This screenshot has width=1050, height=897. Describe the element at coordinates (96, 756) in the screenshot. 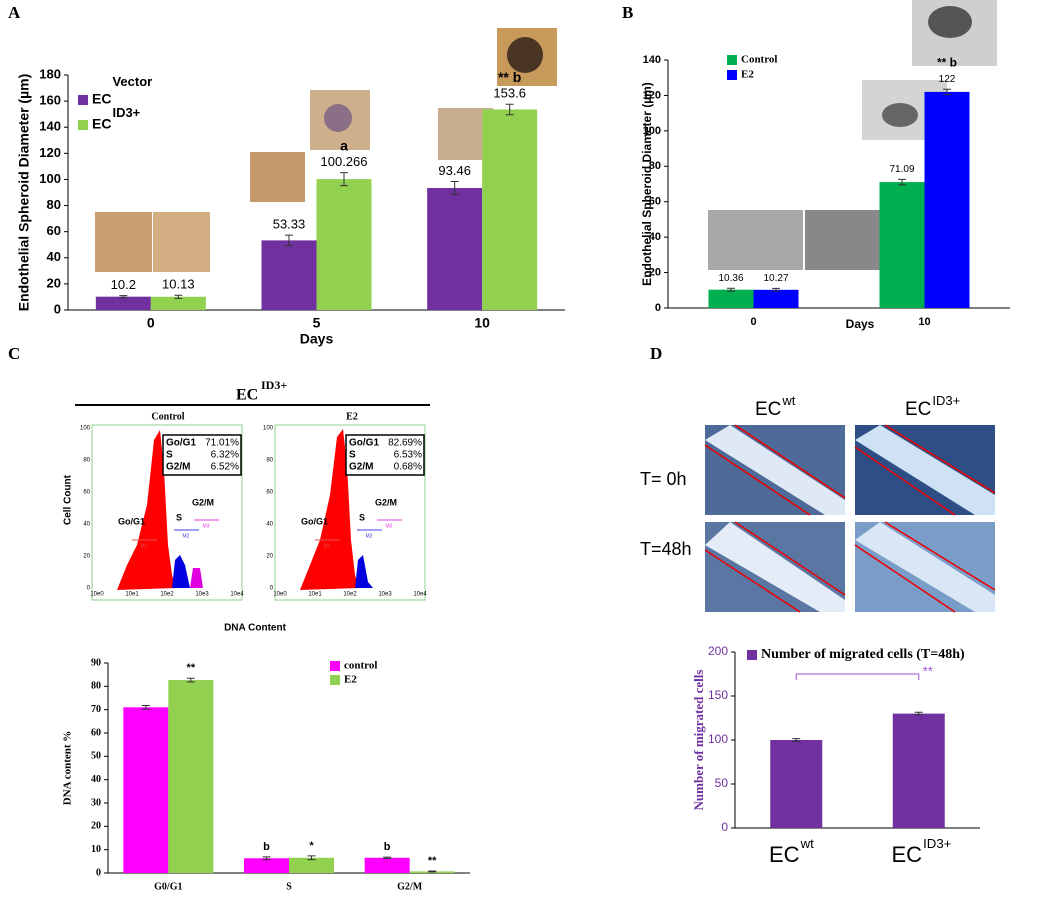

I see `y-tick-label: 50` at that location.